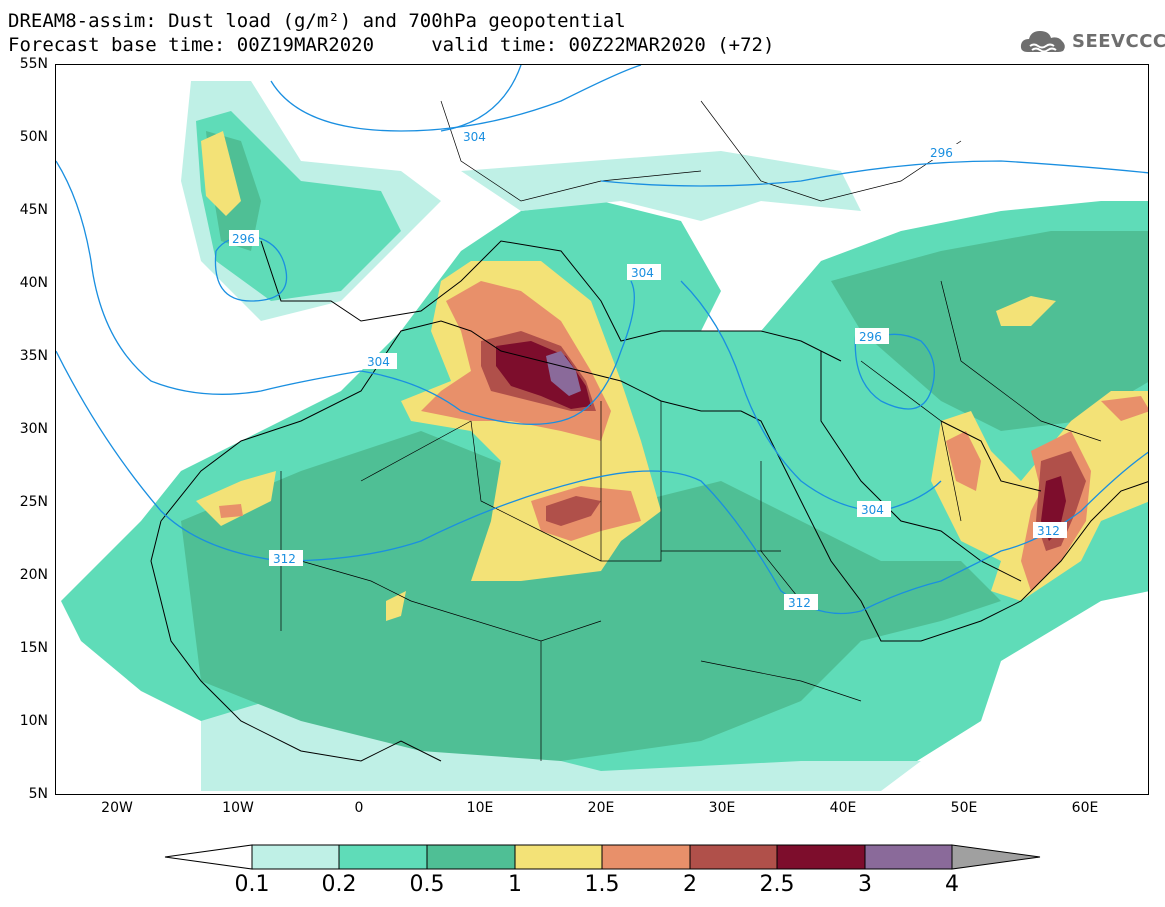 Image resolution: width=1165 pixels, height=907 pixels. I want to click on colorbar, so click(602, 857).